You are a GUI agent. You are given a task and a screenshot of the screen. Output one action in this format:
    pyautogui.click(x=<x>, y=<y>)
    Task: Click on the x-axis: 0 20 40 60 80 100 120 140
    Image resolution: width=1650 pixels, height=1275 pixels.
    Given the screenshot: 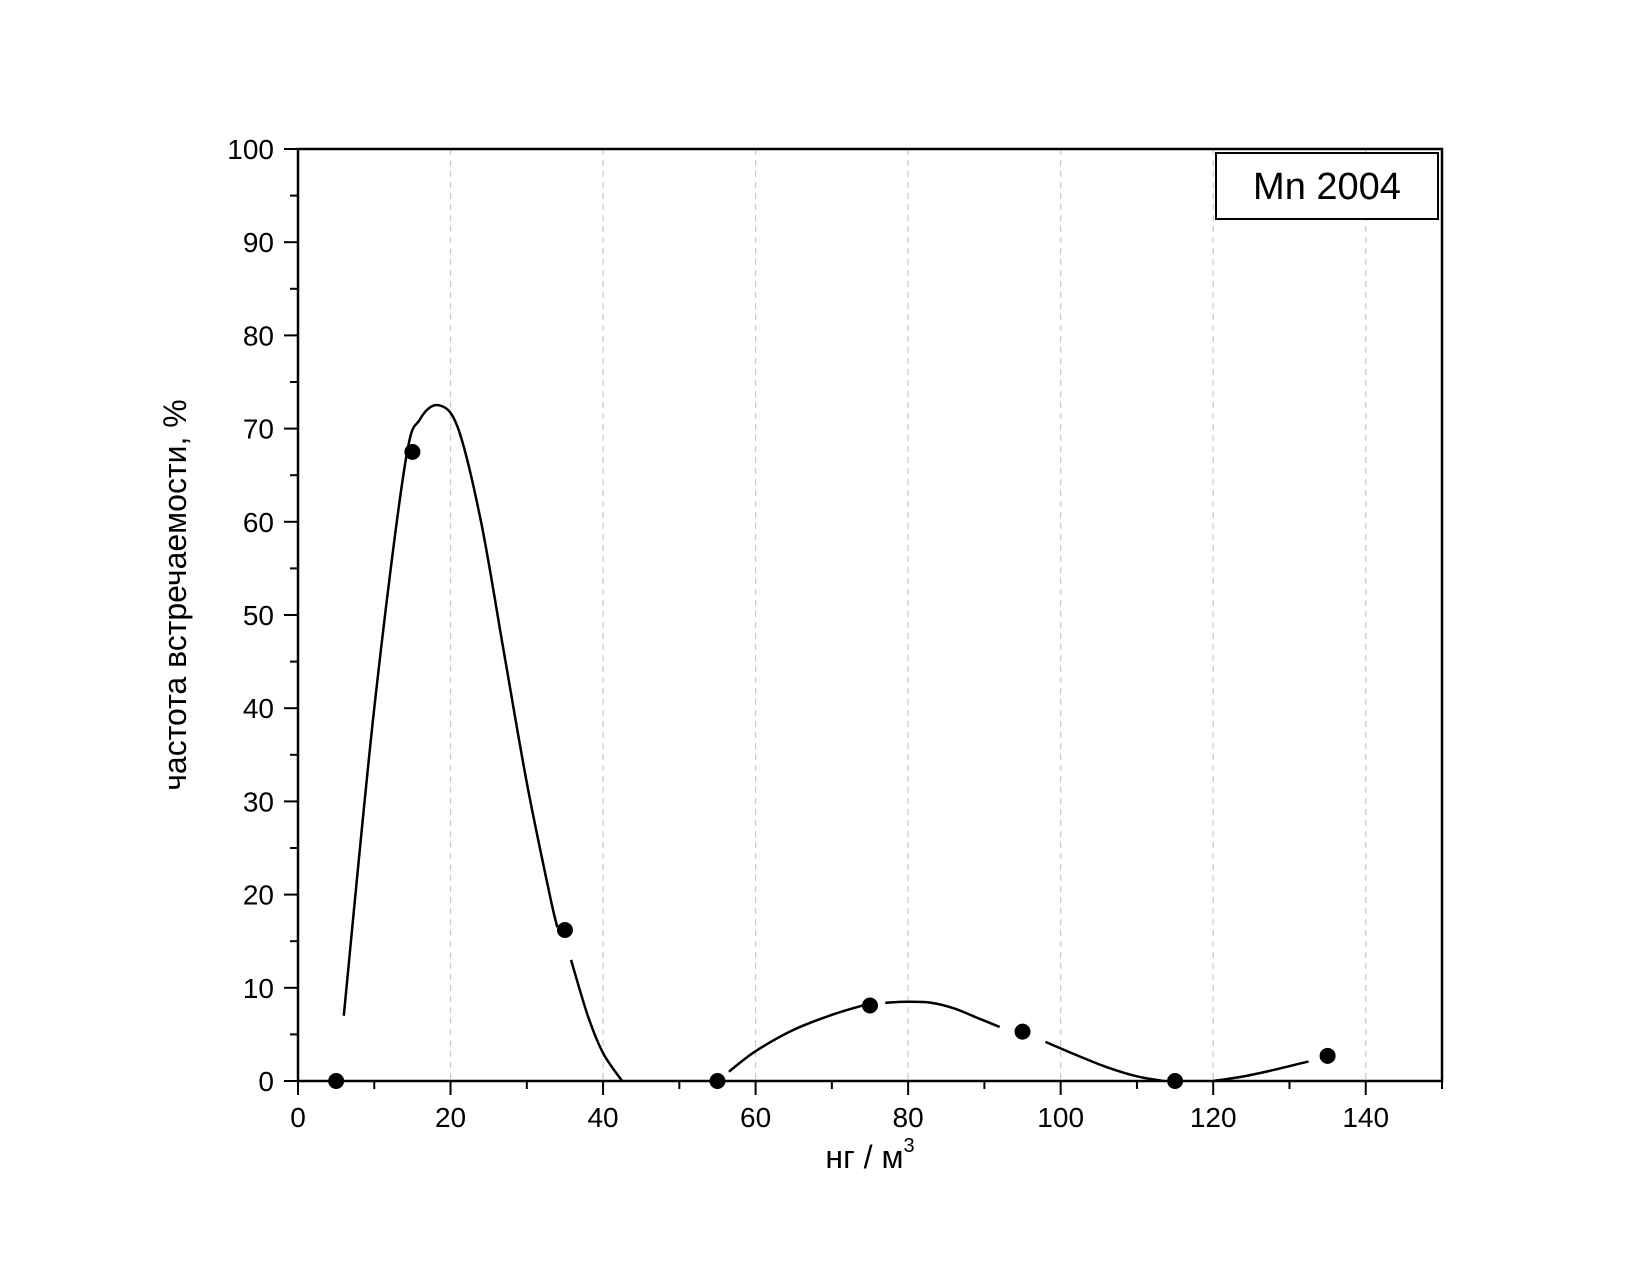 What is the action you would take?
    pyautogui.click(x=866, y=1107)
    